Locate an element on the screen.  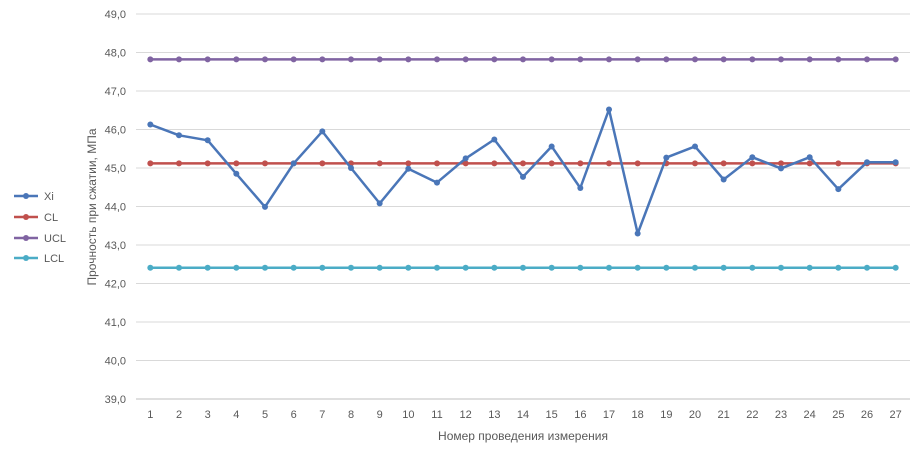
y-tick-label: 41,0 is located at coordinates (115, 323).